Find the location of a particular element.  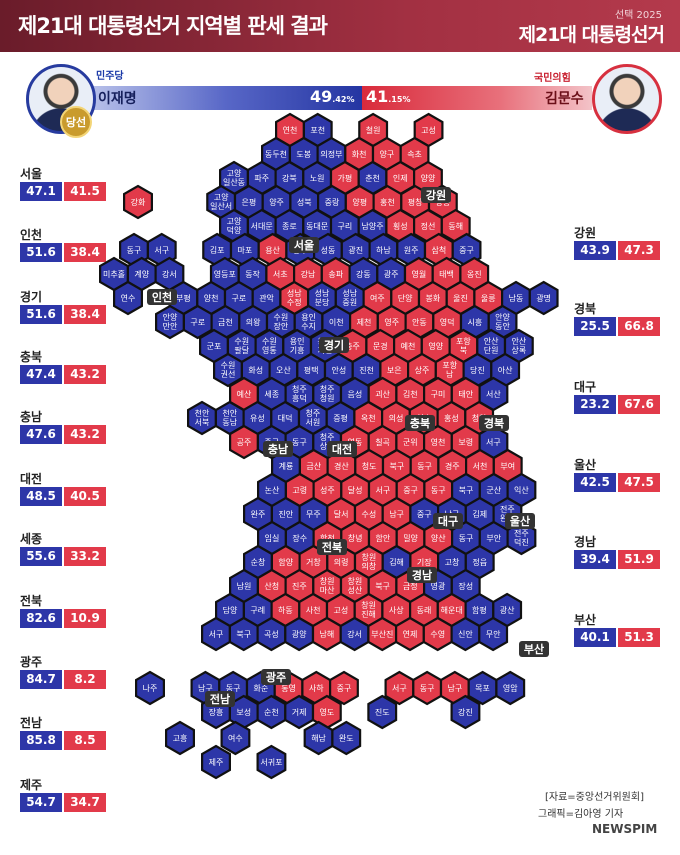

district-label: 기장 is located at coordinates (424, 562).